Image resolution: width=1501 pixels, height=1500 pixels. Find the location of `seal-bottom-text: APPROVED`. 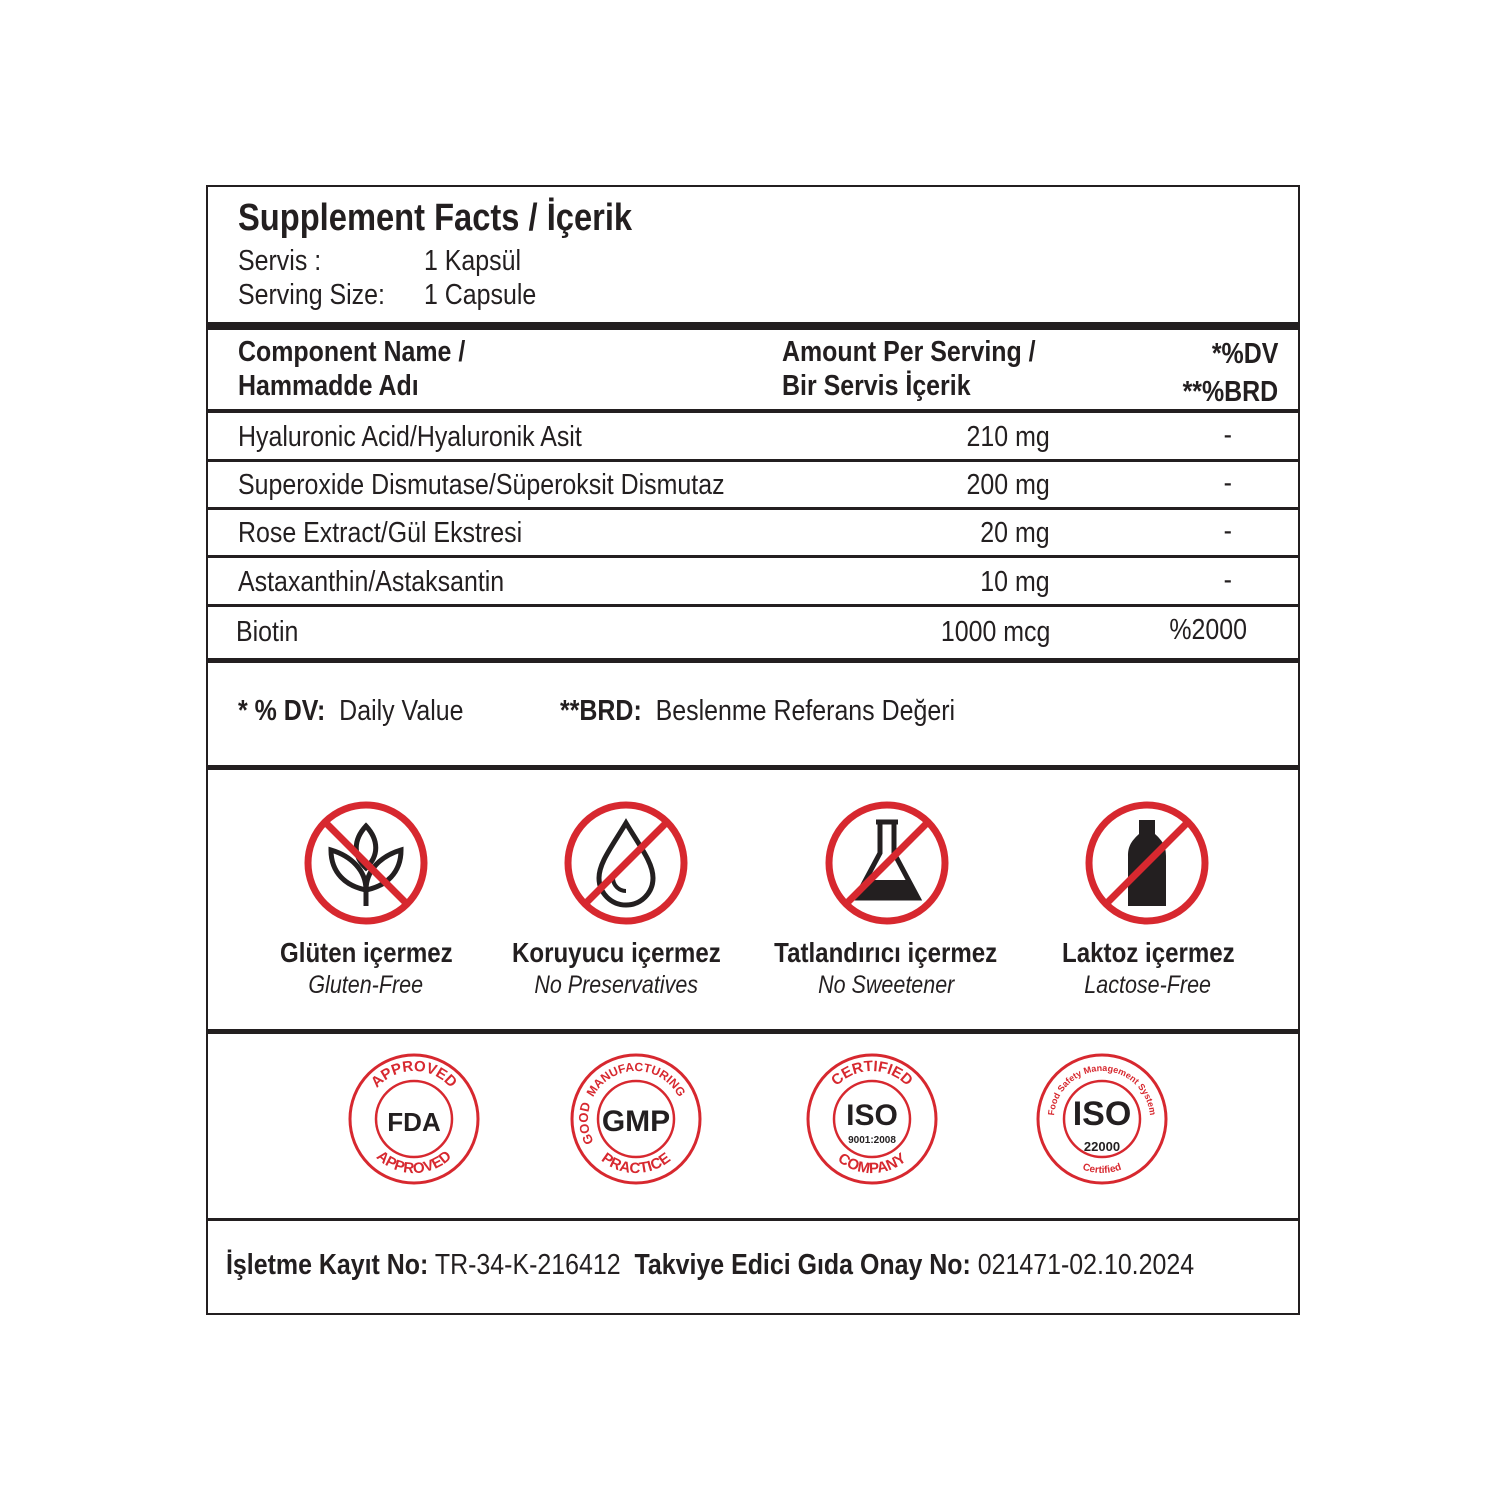

seal-bottom-text: APPROVED is located at coordinates (414, 1162).